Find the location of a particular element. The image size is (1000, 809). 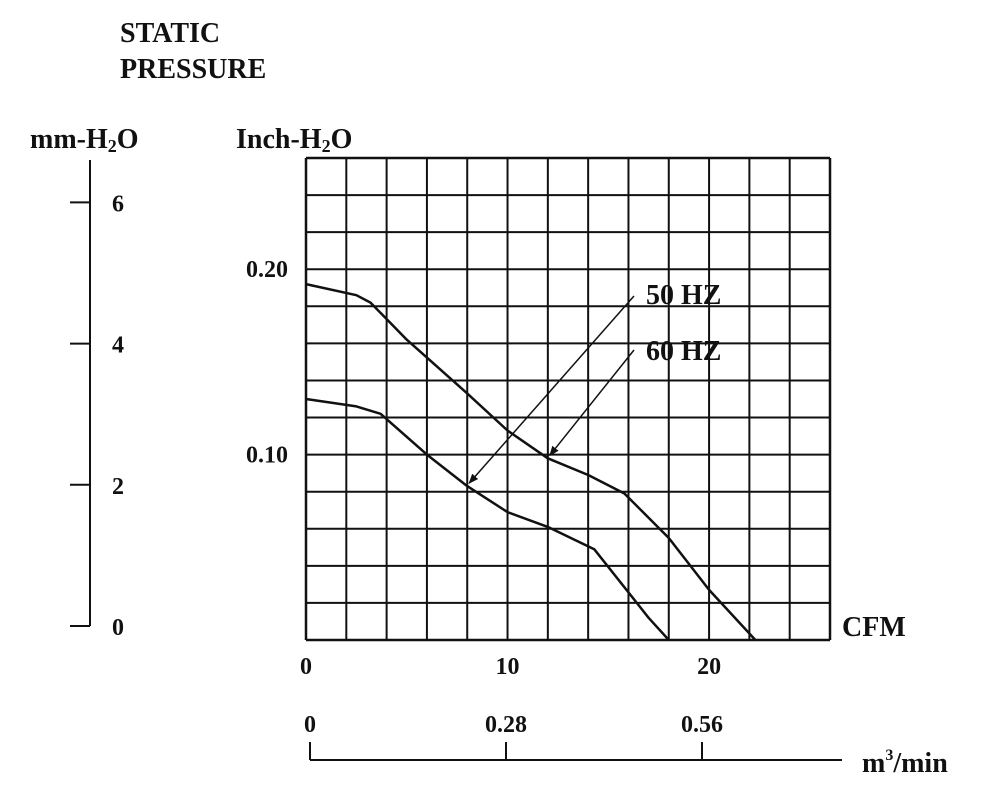

y-tick-label: 0.20 is located at coordinates (267, 270).